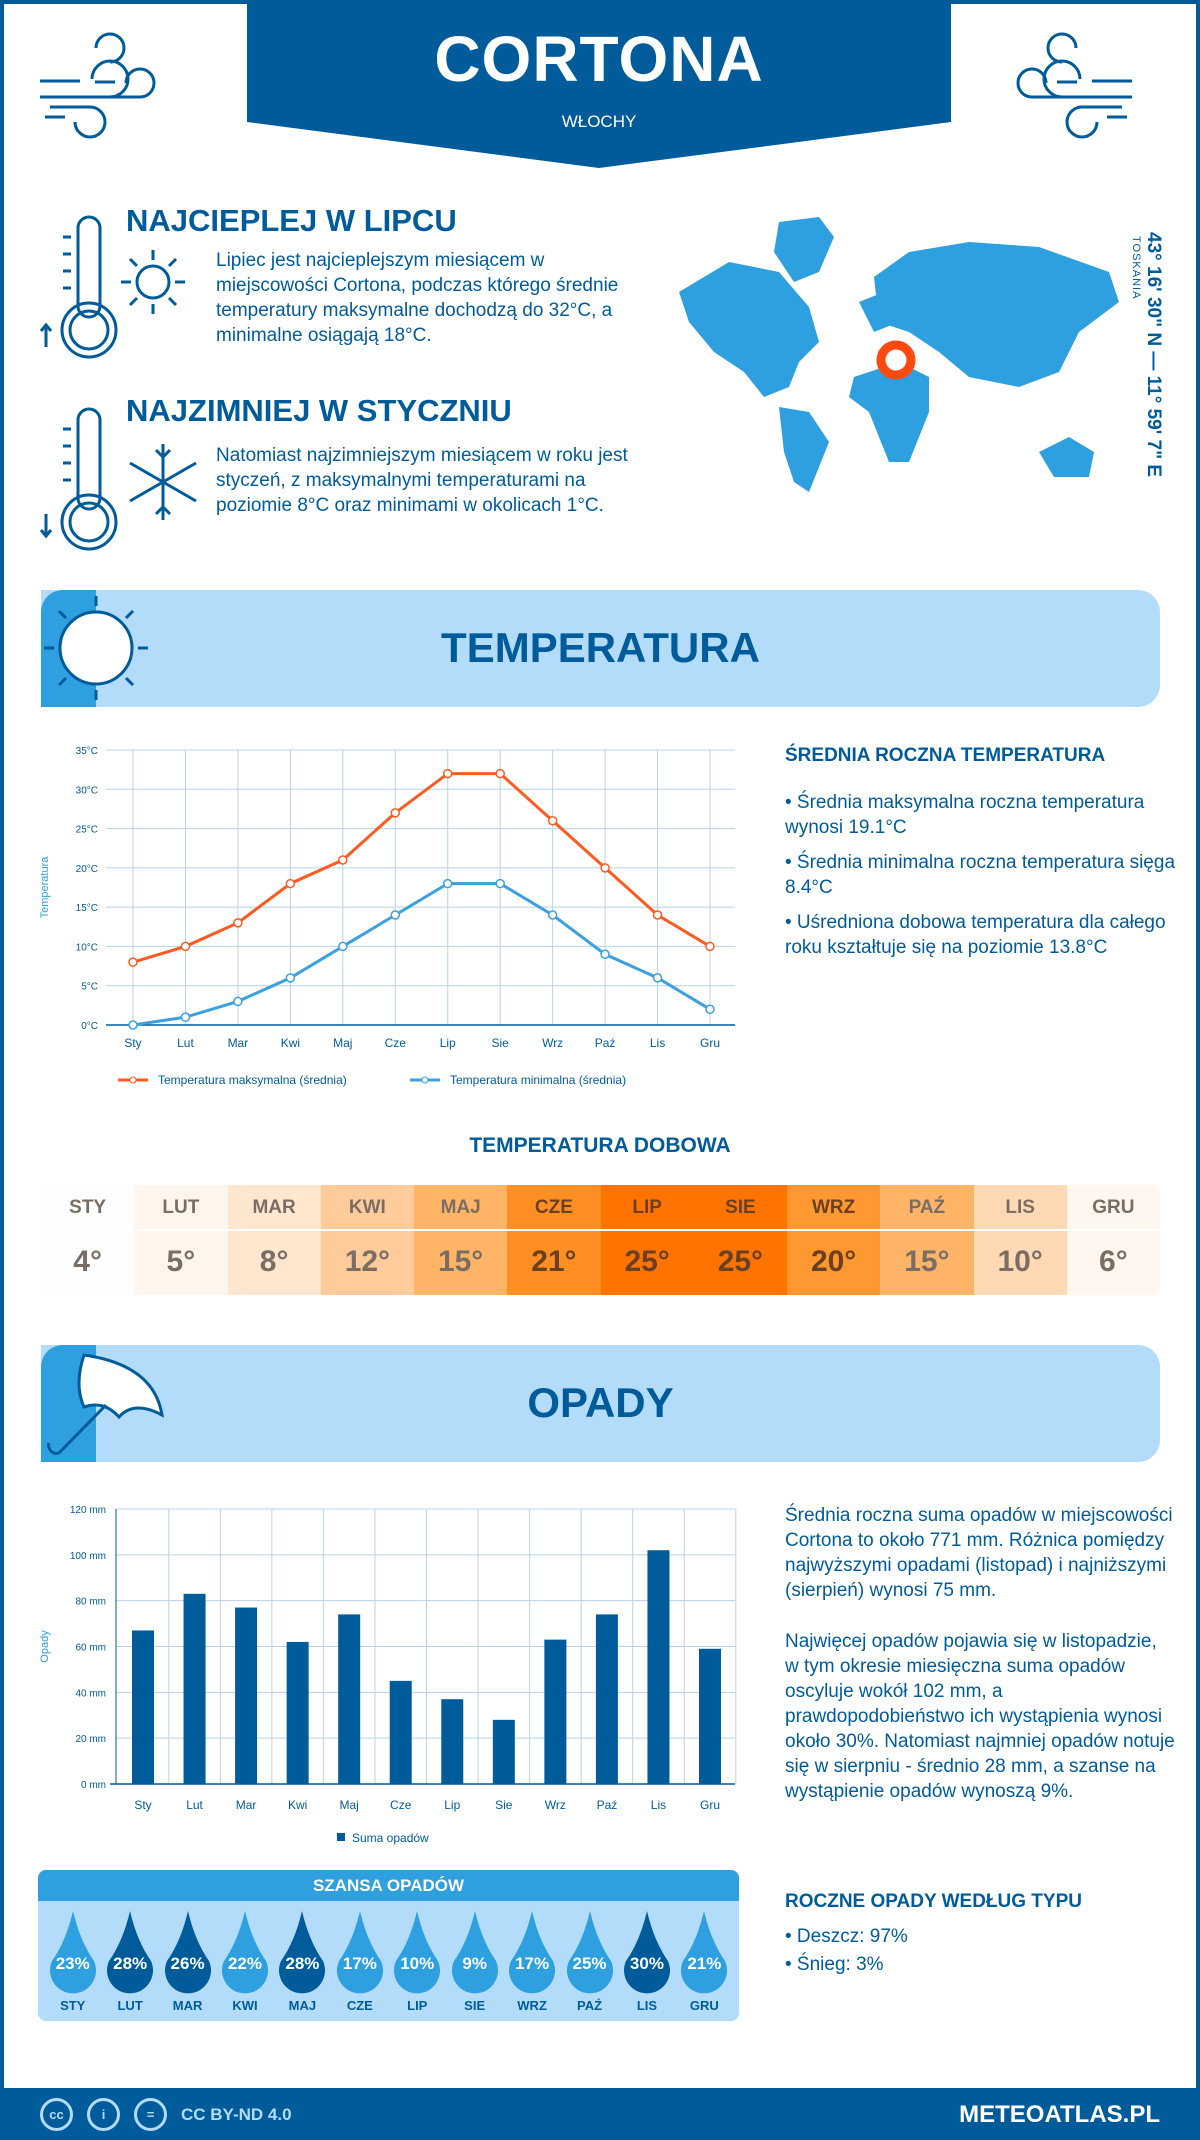  What do you see at coordinates (647, 1240) in the screenshot?
I see `daily-temp-cell: LIP 25°` at bounding box center [647, 1240].